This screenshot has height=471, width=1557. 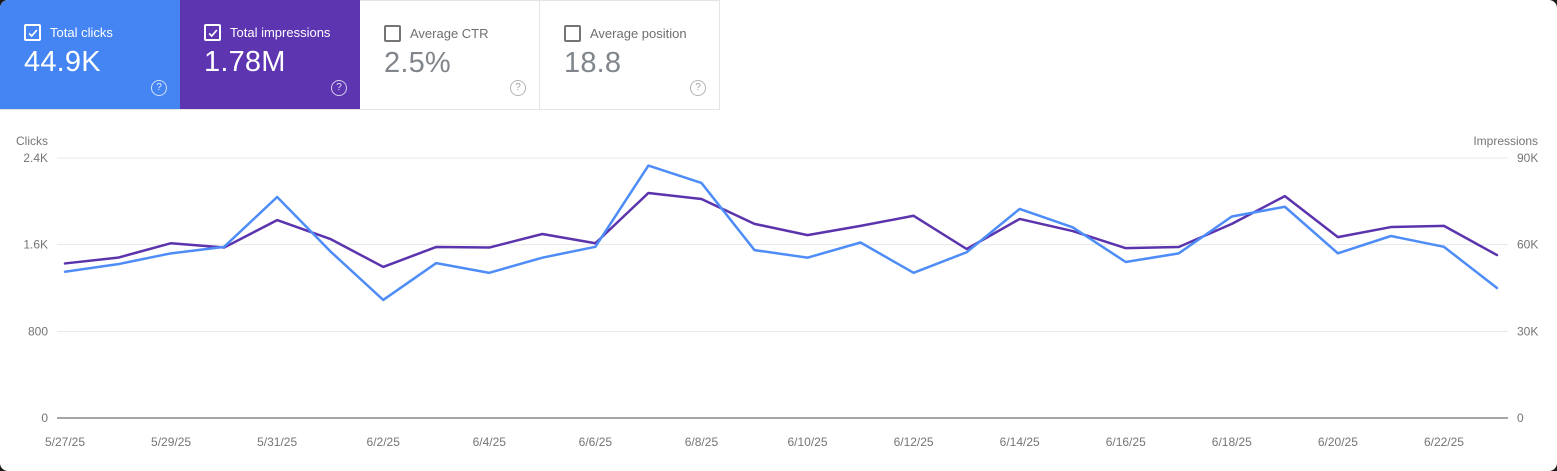 I want to click on average-position-checkbox, so click(x=572, y=33).